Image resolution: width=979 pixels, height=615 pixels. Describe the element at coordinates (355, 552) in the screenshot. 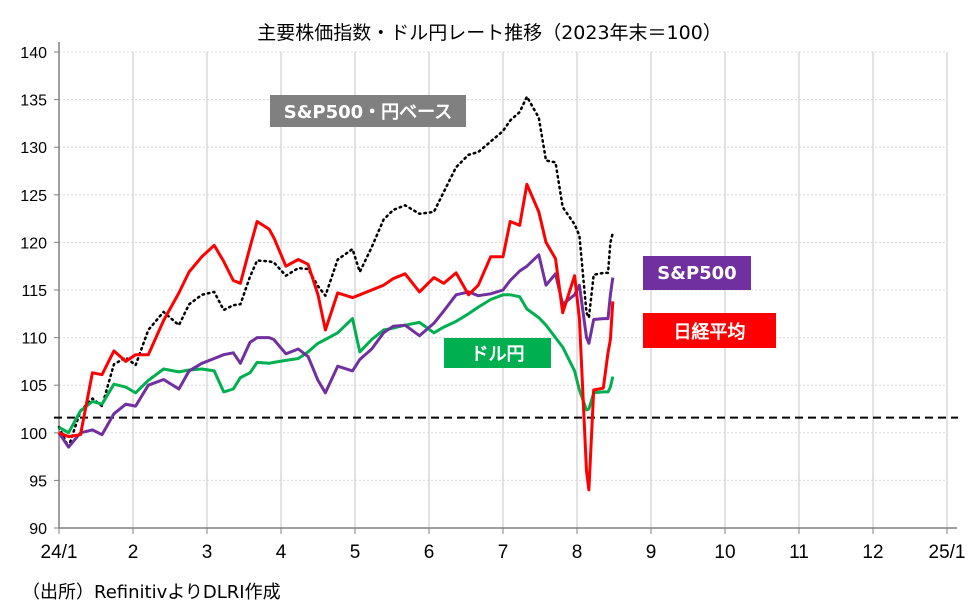

I see `x-tick-label: 5` at that location.